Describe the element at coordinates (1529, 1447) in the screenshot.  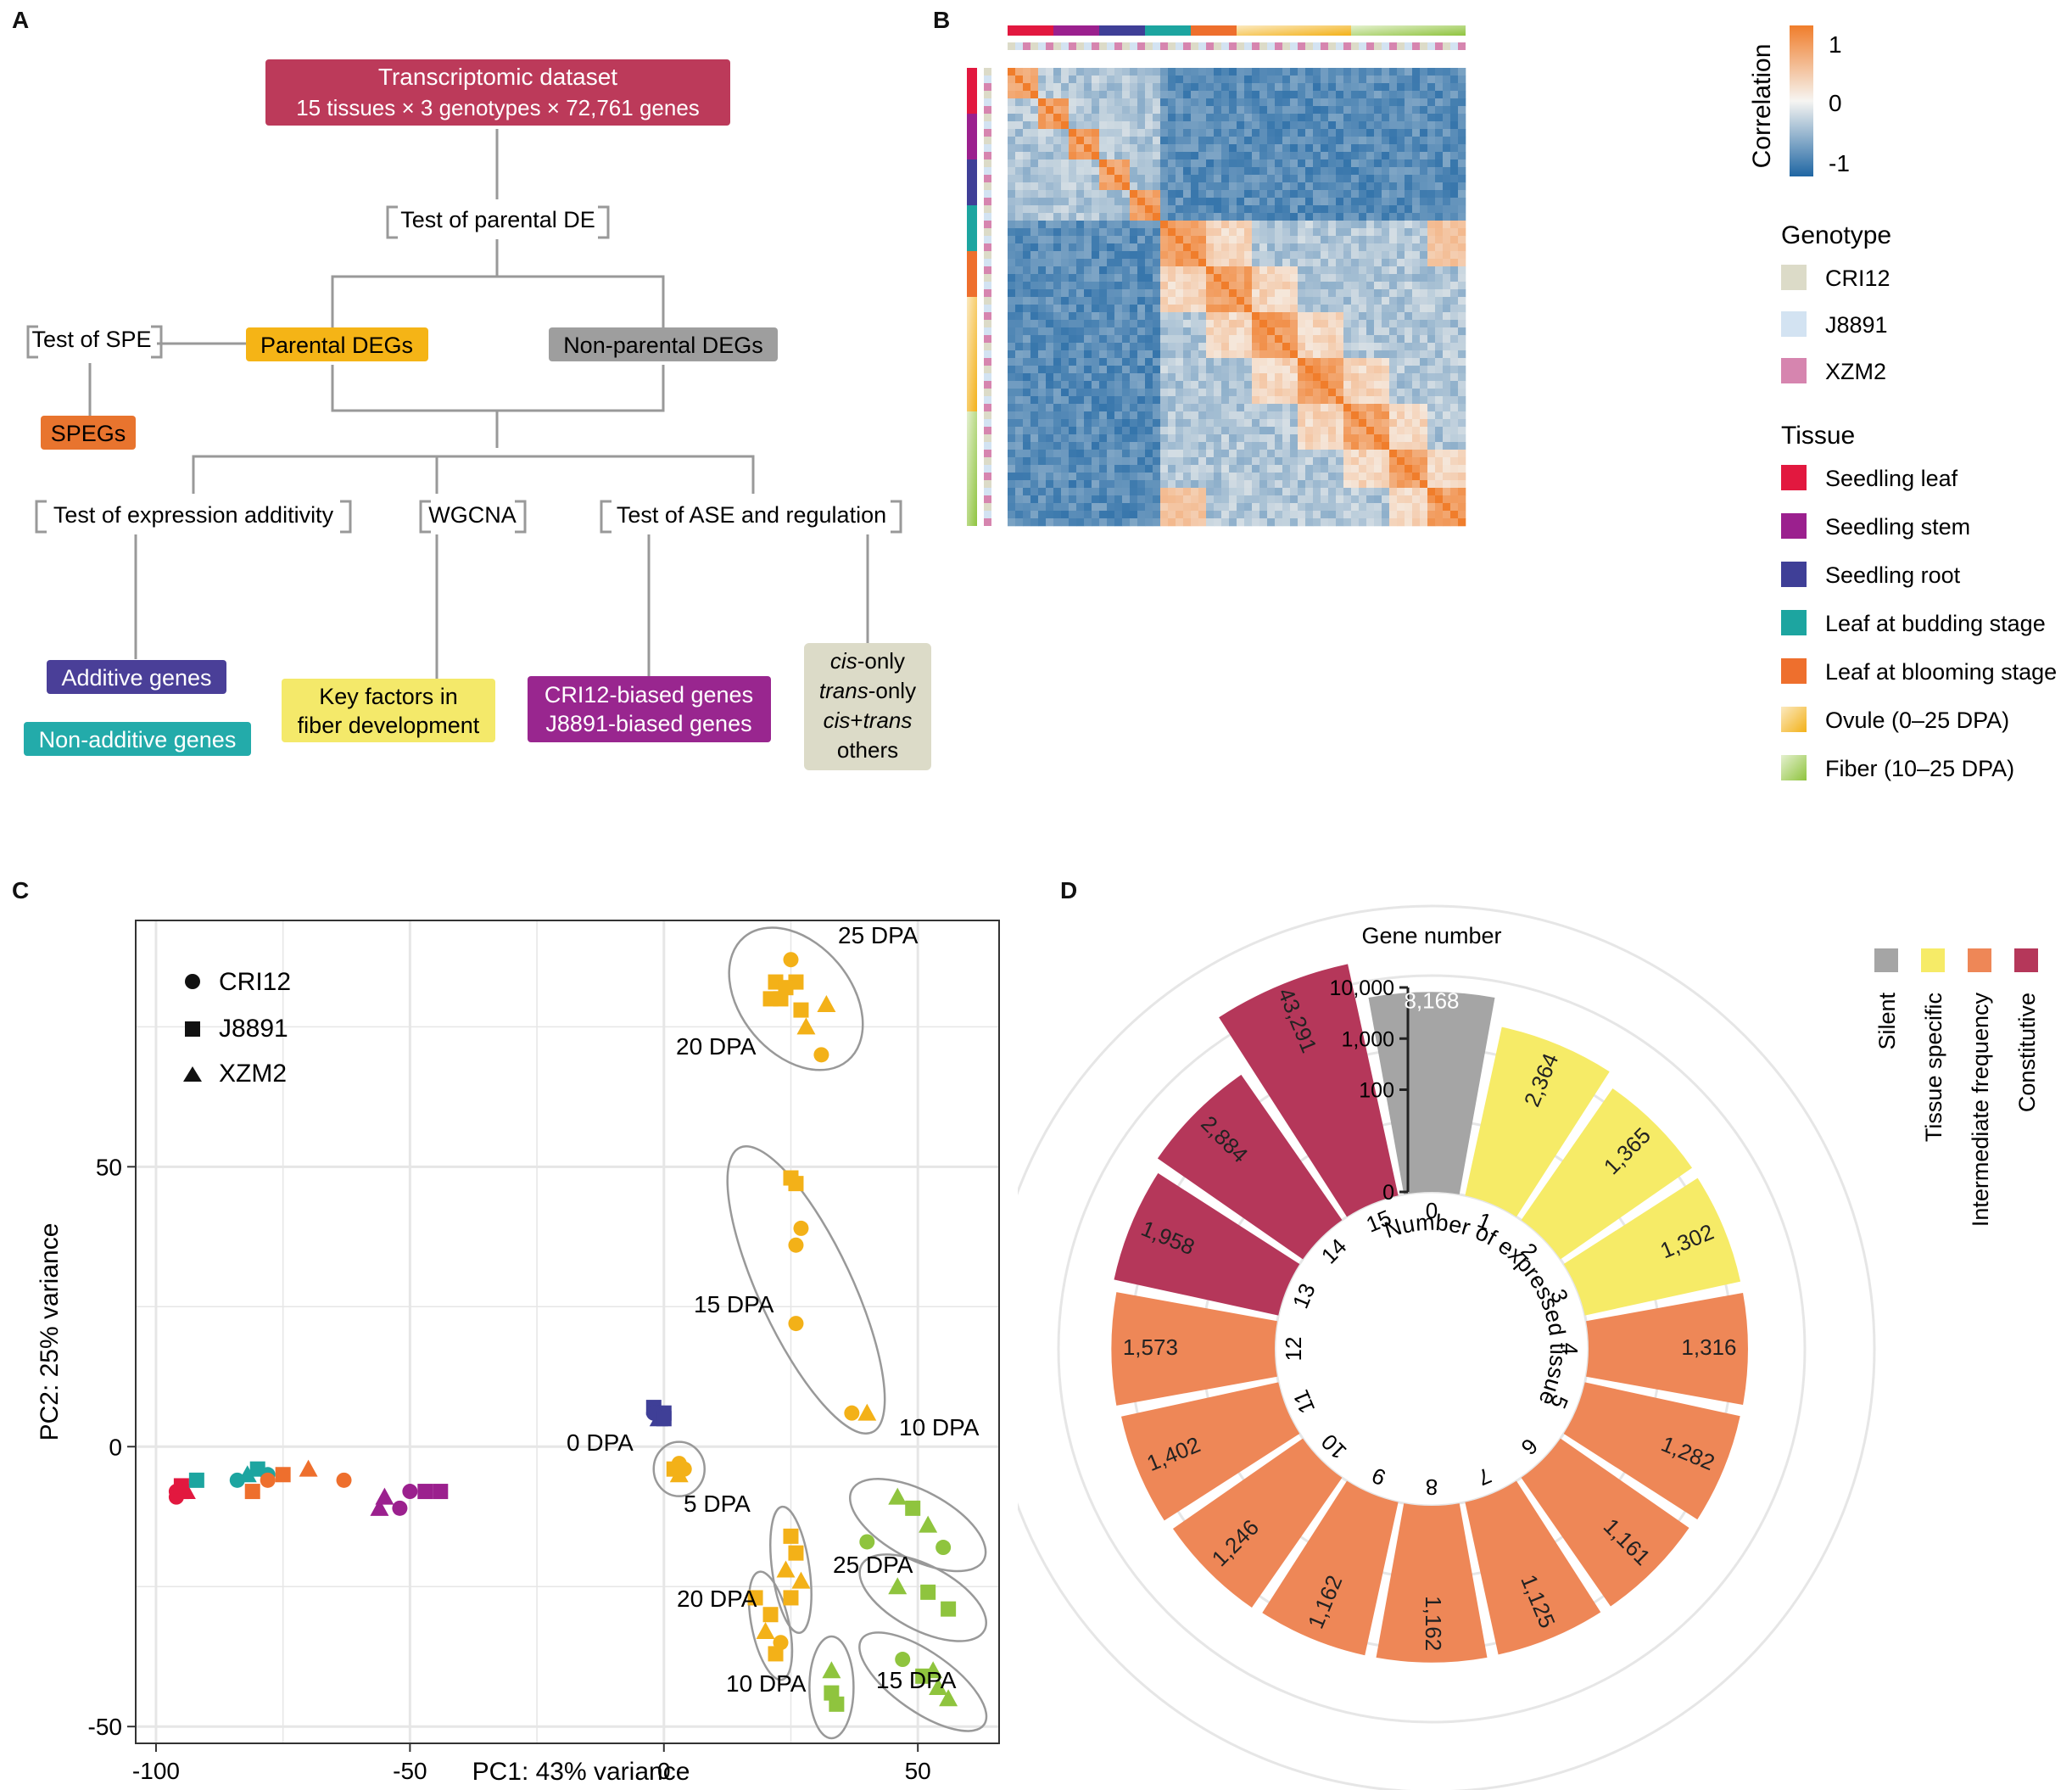
I see `radial-category-label: 6` at that location.